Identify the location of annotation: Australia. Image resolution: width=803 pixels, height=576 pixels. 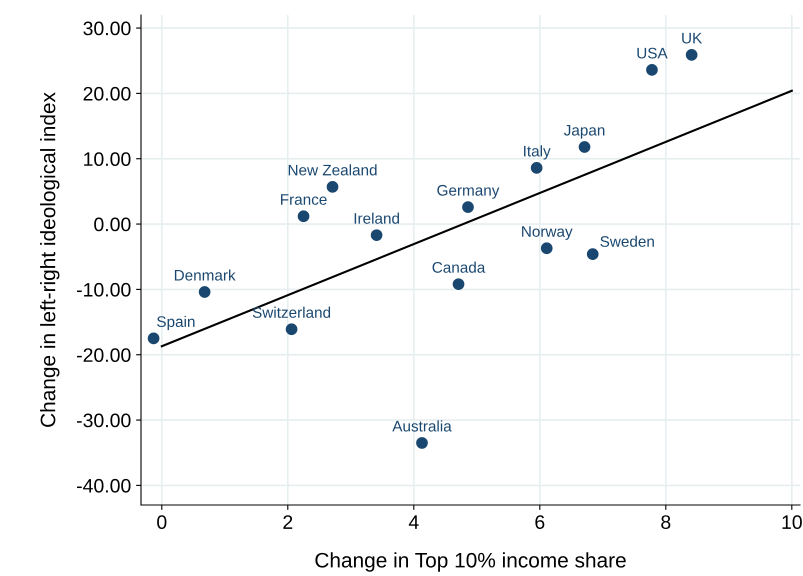
(422, 426).